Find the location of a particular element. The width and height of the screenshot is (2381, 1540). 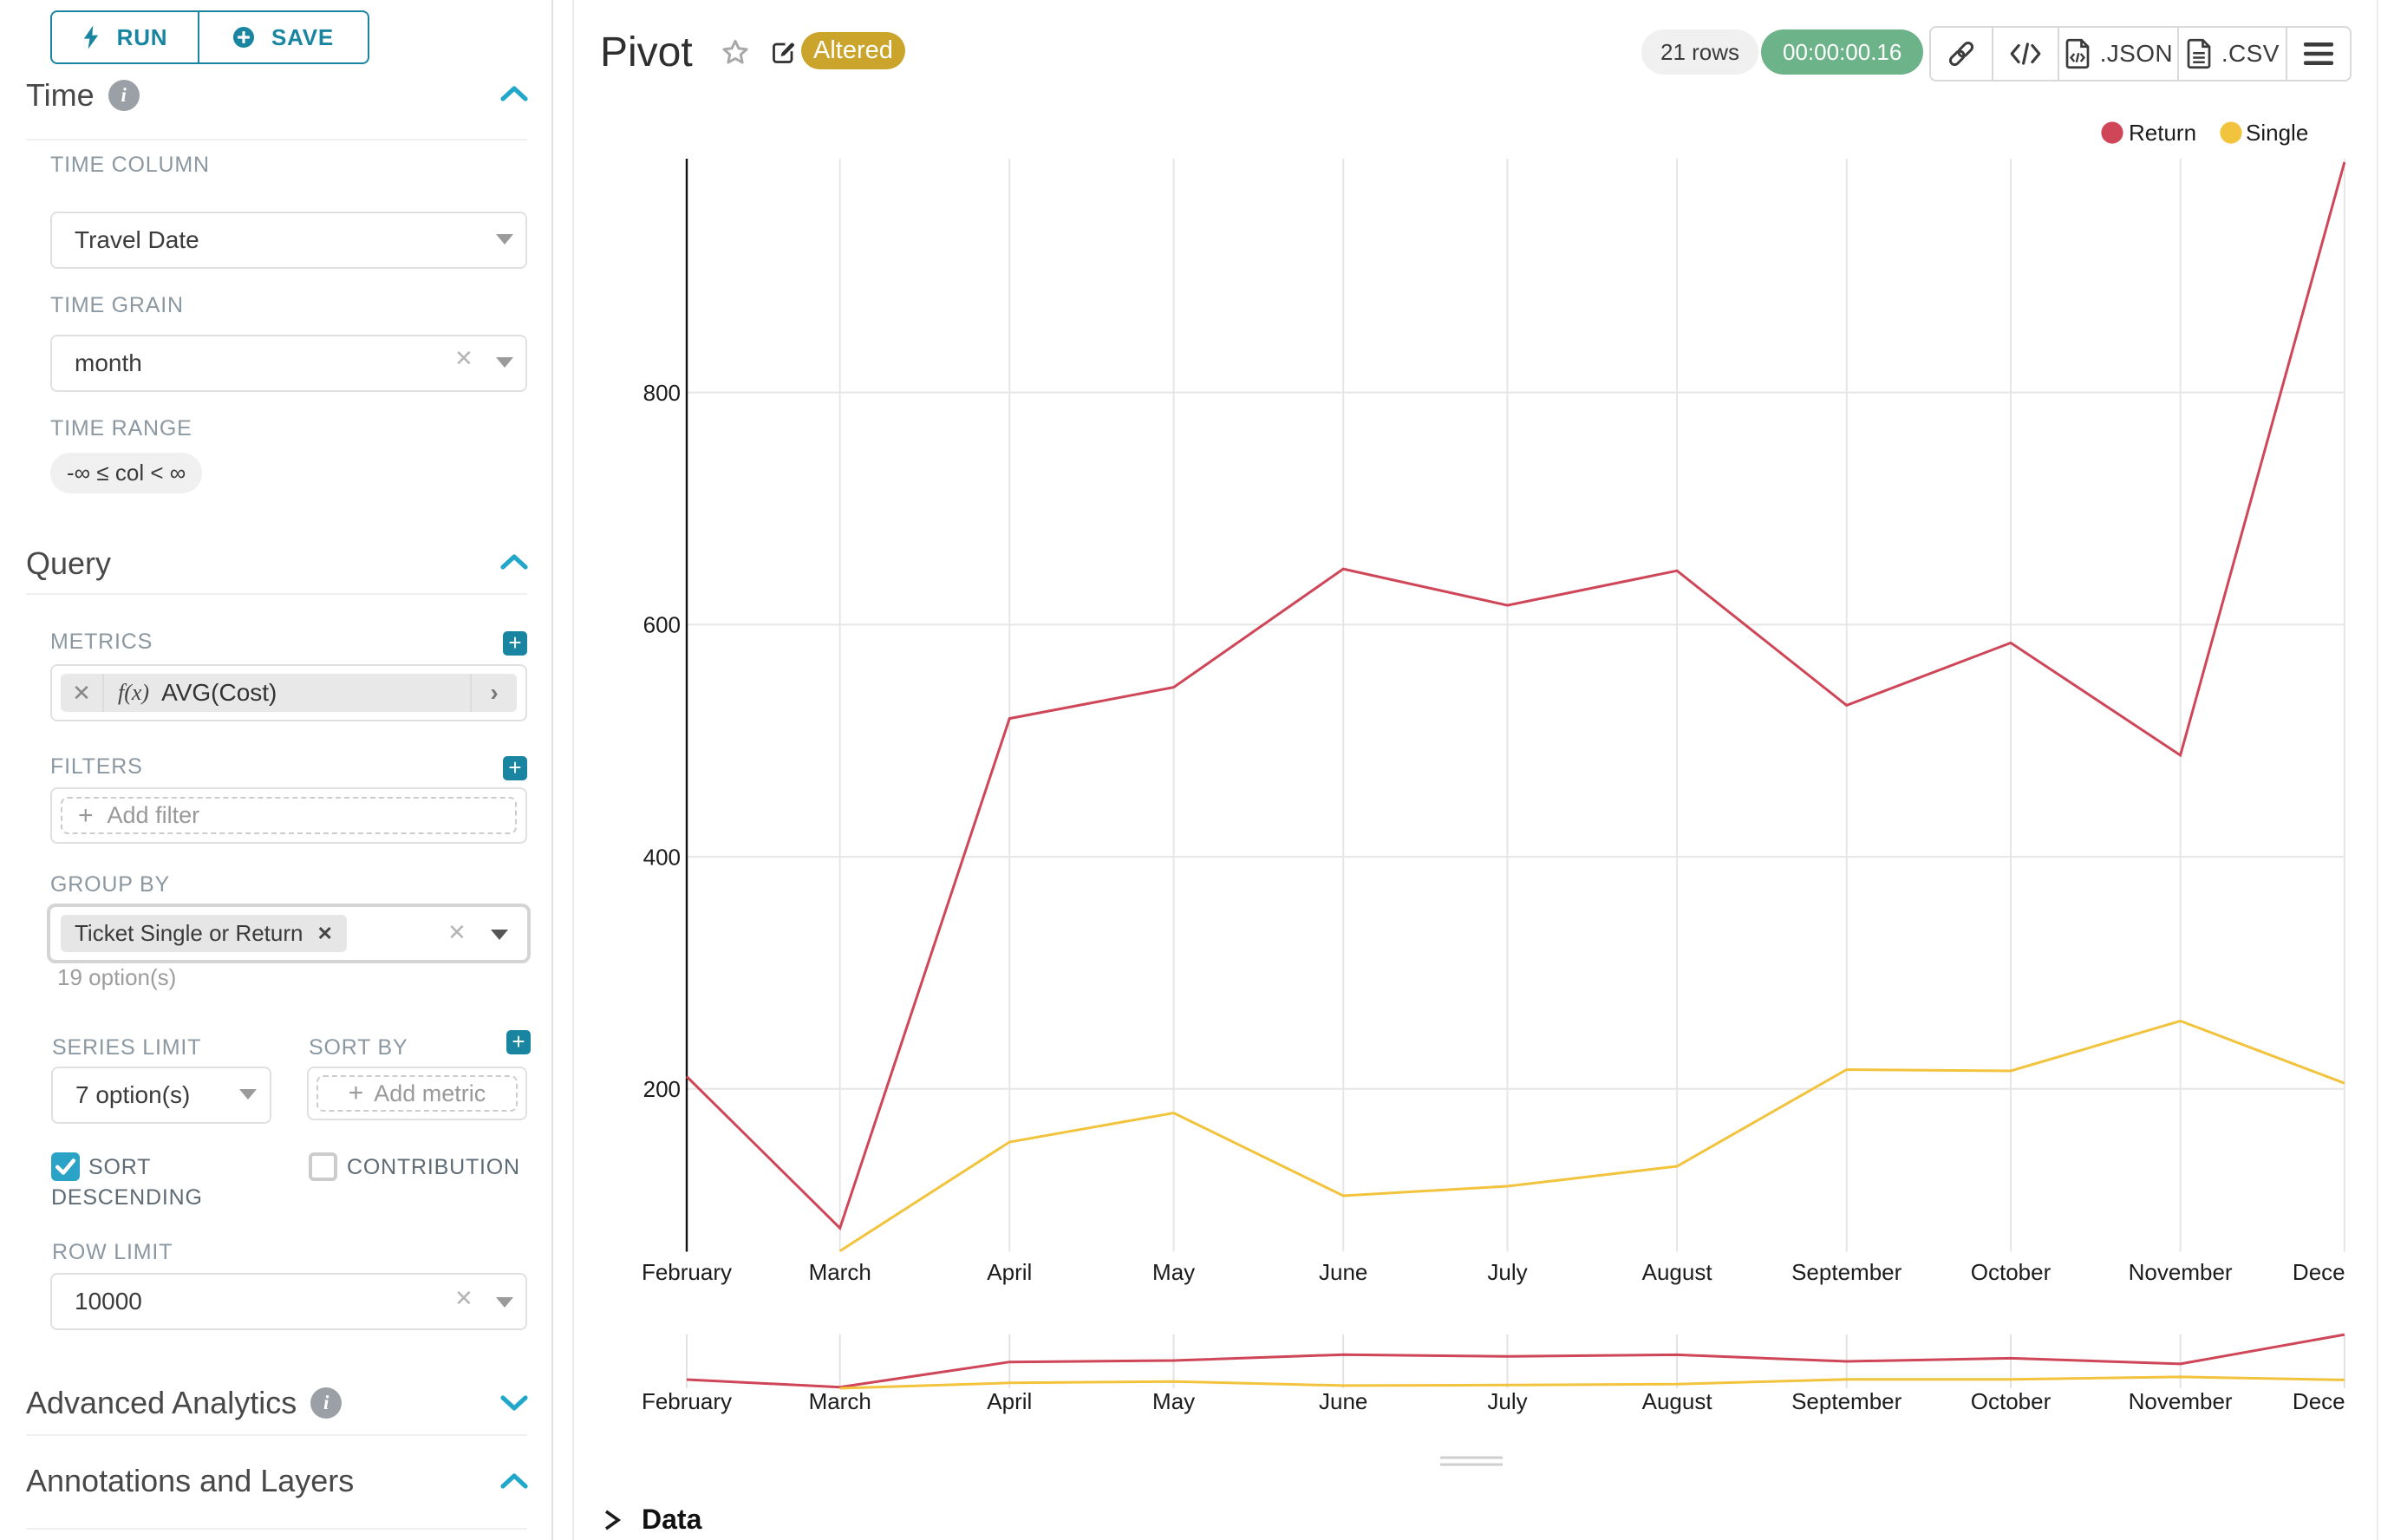

svg-text: 800 is located at coordinates (662, 393).